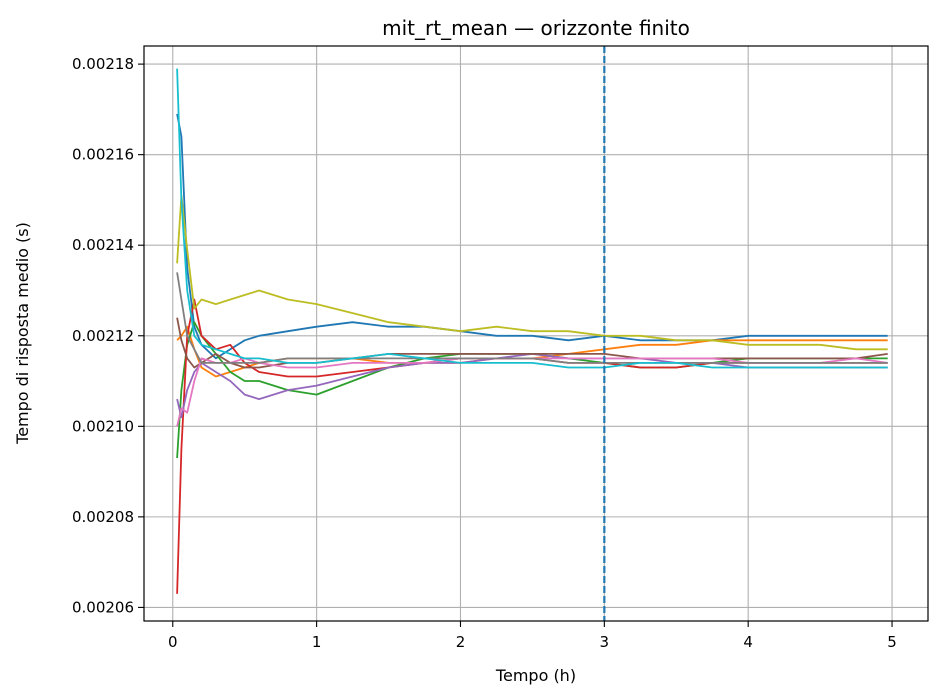 The image size is (944, 700). Describe the element at coordinates (317, 642) in the screenshot. I see `x-tick-label: 1` at that location.